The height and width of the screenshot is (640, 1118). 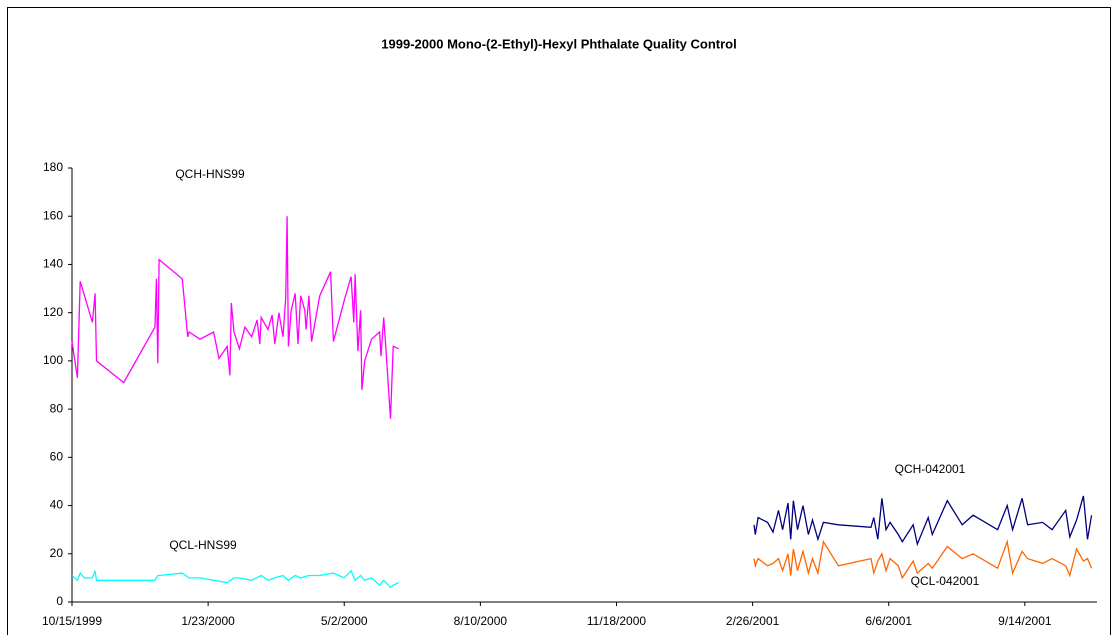 I want to click on y-tick-label: 180, so click(x=53, y=167).